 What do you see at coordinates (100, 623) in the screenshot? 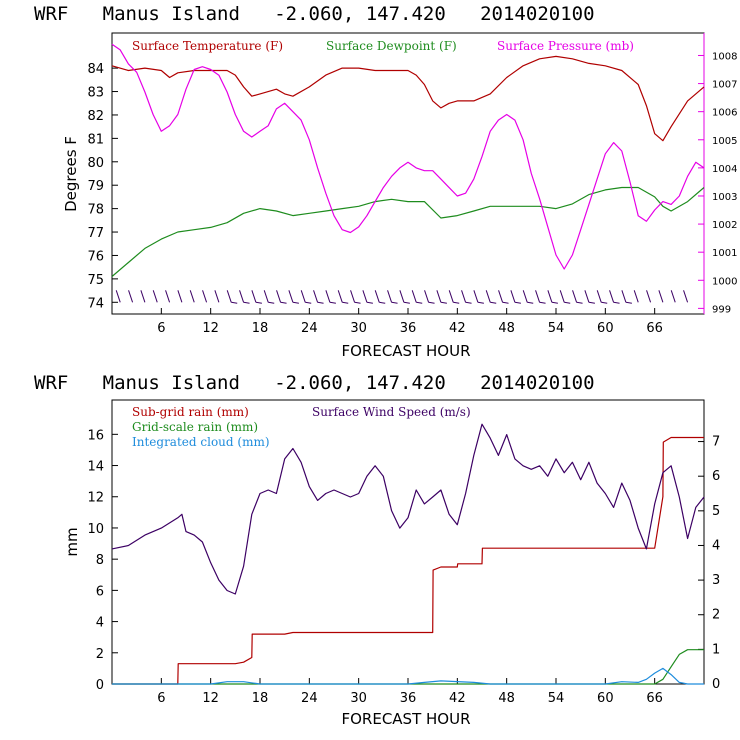
I see `y-tick-label: 4` at bounding box center [100, 623].